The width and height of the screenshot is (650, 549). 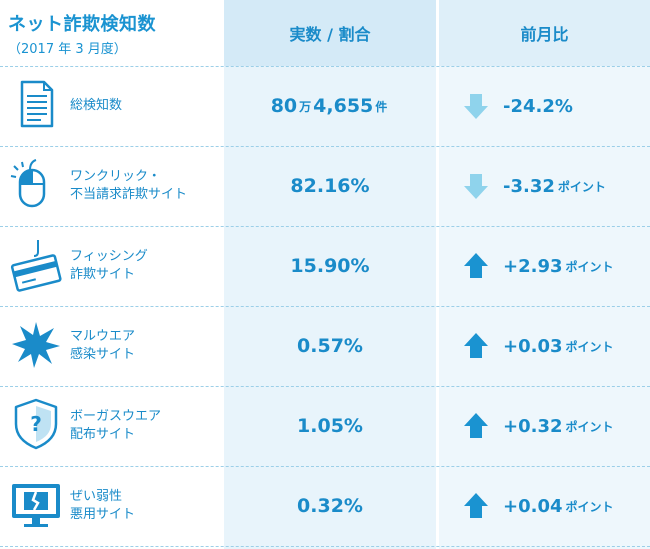 What do you see at coordinates (330, 506) in the screenshot?
I see `row-value: 0.32%` at bounding box center [330, 506].